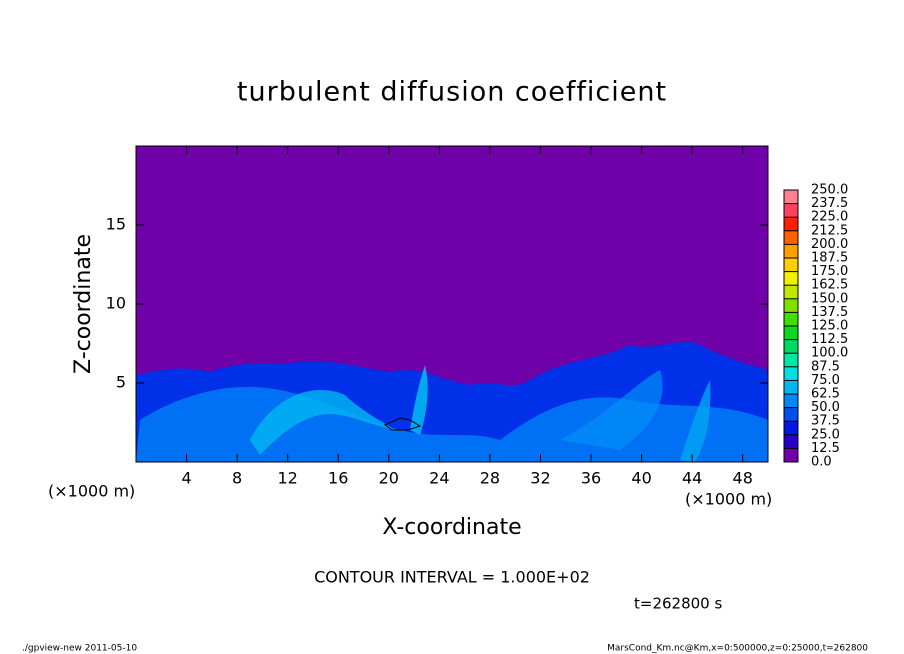  I want to click on colorbar-label: 162.5, so click(829, 285).